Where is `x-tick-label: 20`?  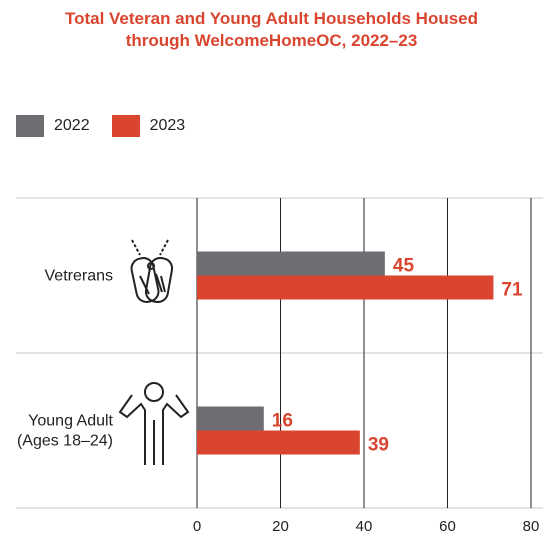
x-tick-label: 20 is located at coordinates (280, 526).